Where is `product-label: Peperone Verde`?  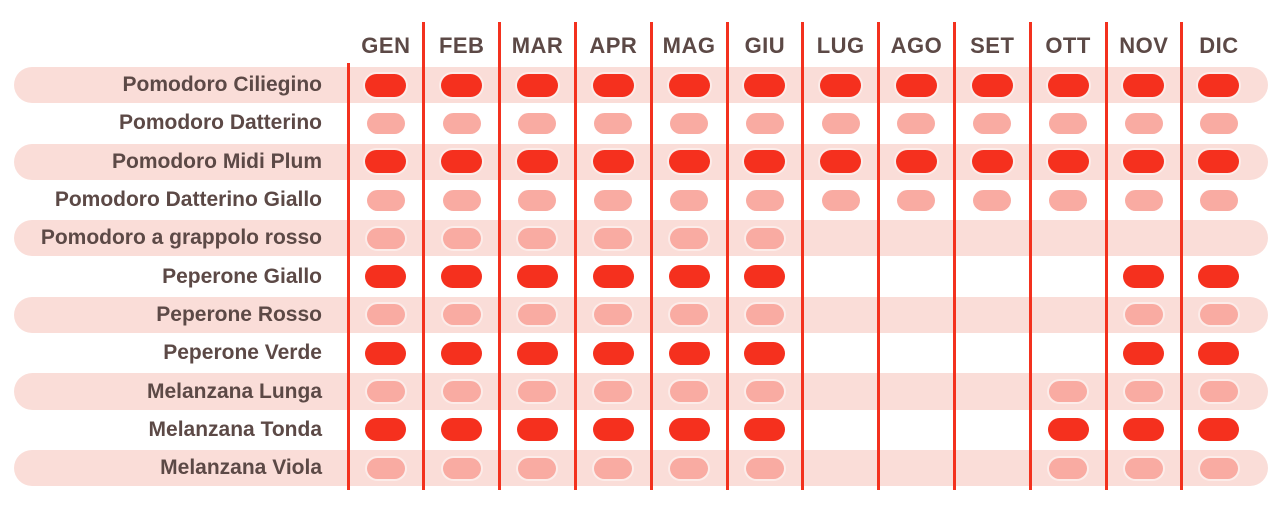 product-label: Peperone Verde is located at coordinates (242, 353).